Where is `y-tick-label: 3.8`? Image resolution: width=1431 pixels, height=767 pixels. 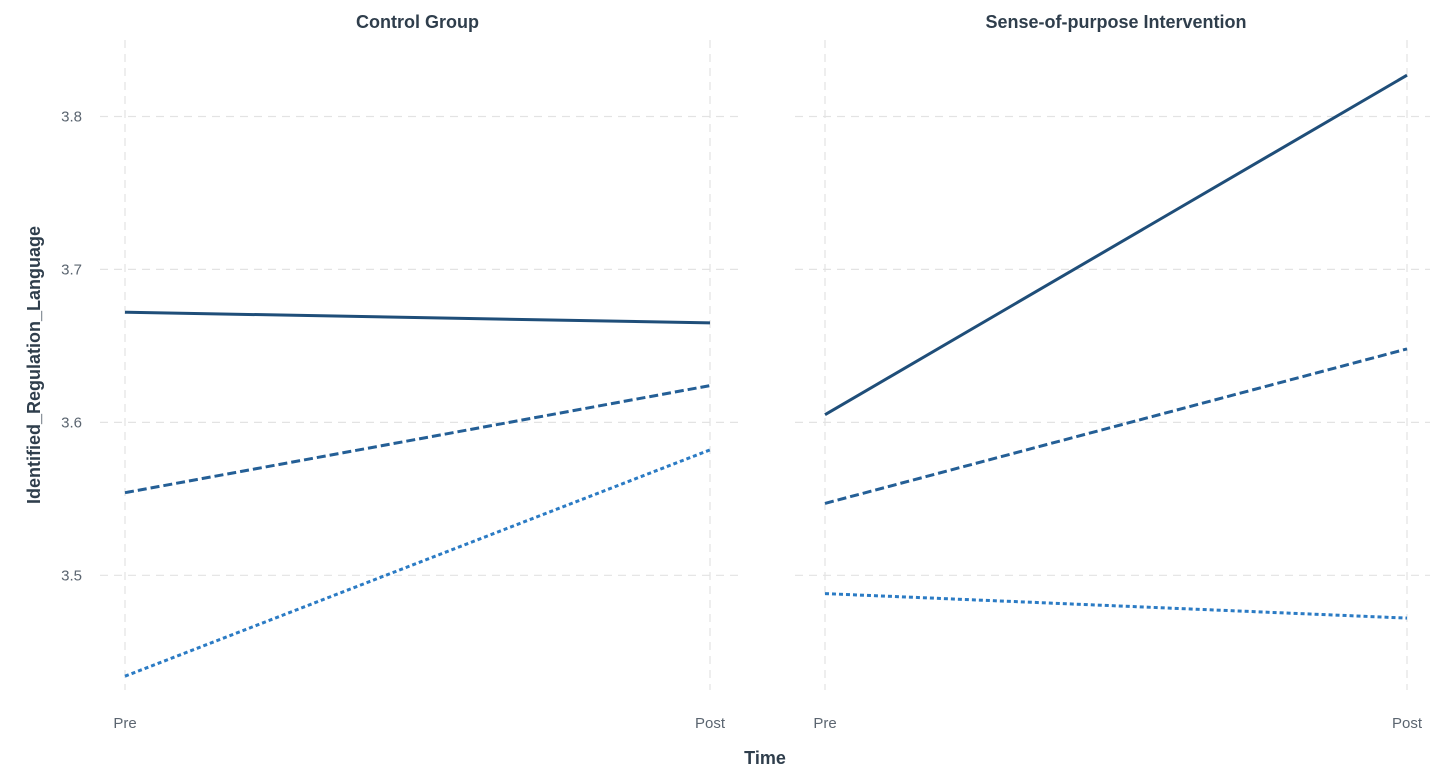
y-tick-label: 3.8 is located at coordinates (71, 116).